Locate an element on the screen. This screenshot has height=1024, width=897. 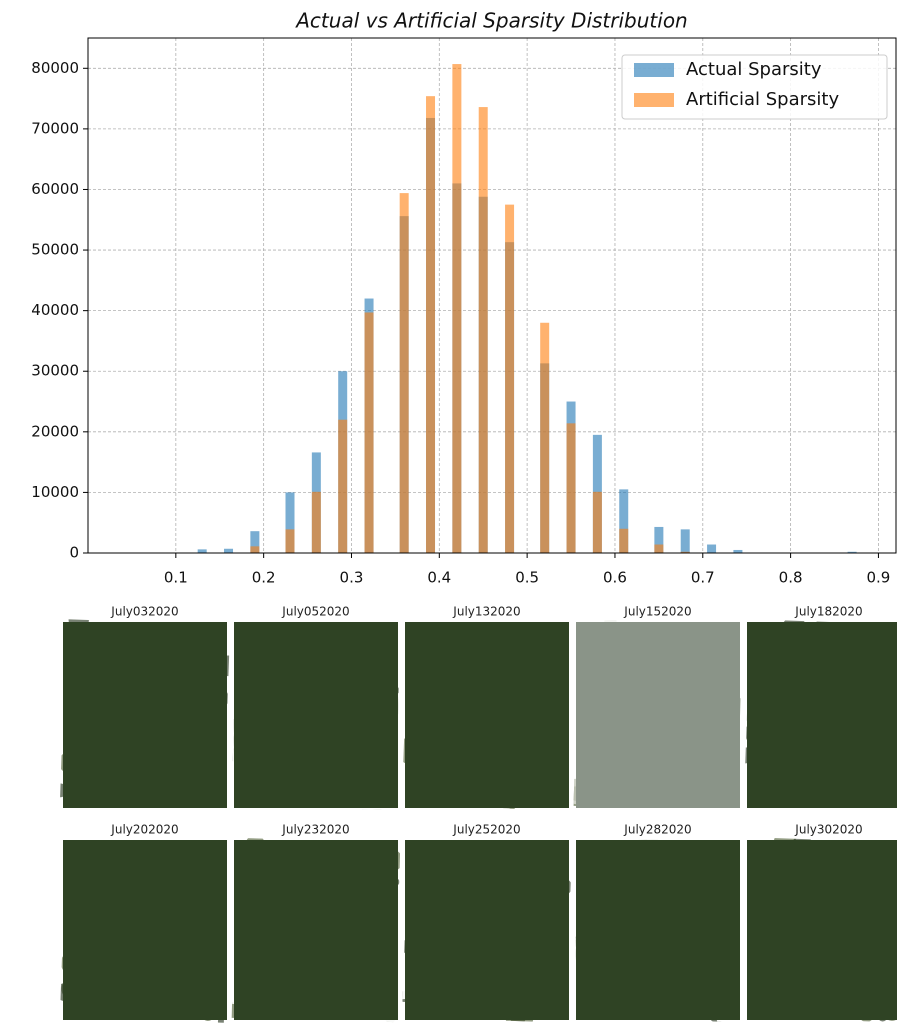
y-tick-label: 60000 is located at coordinates (55, 189).